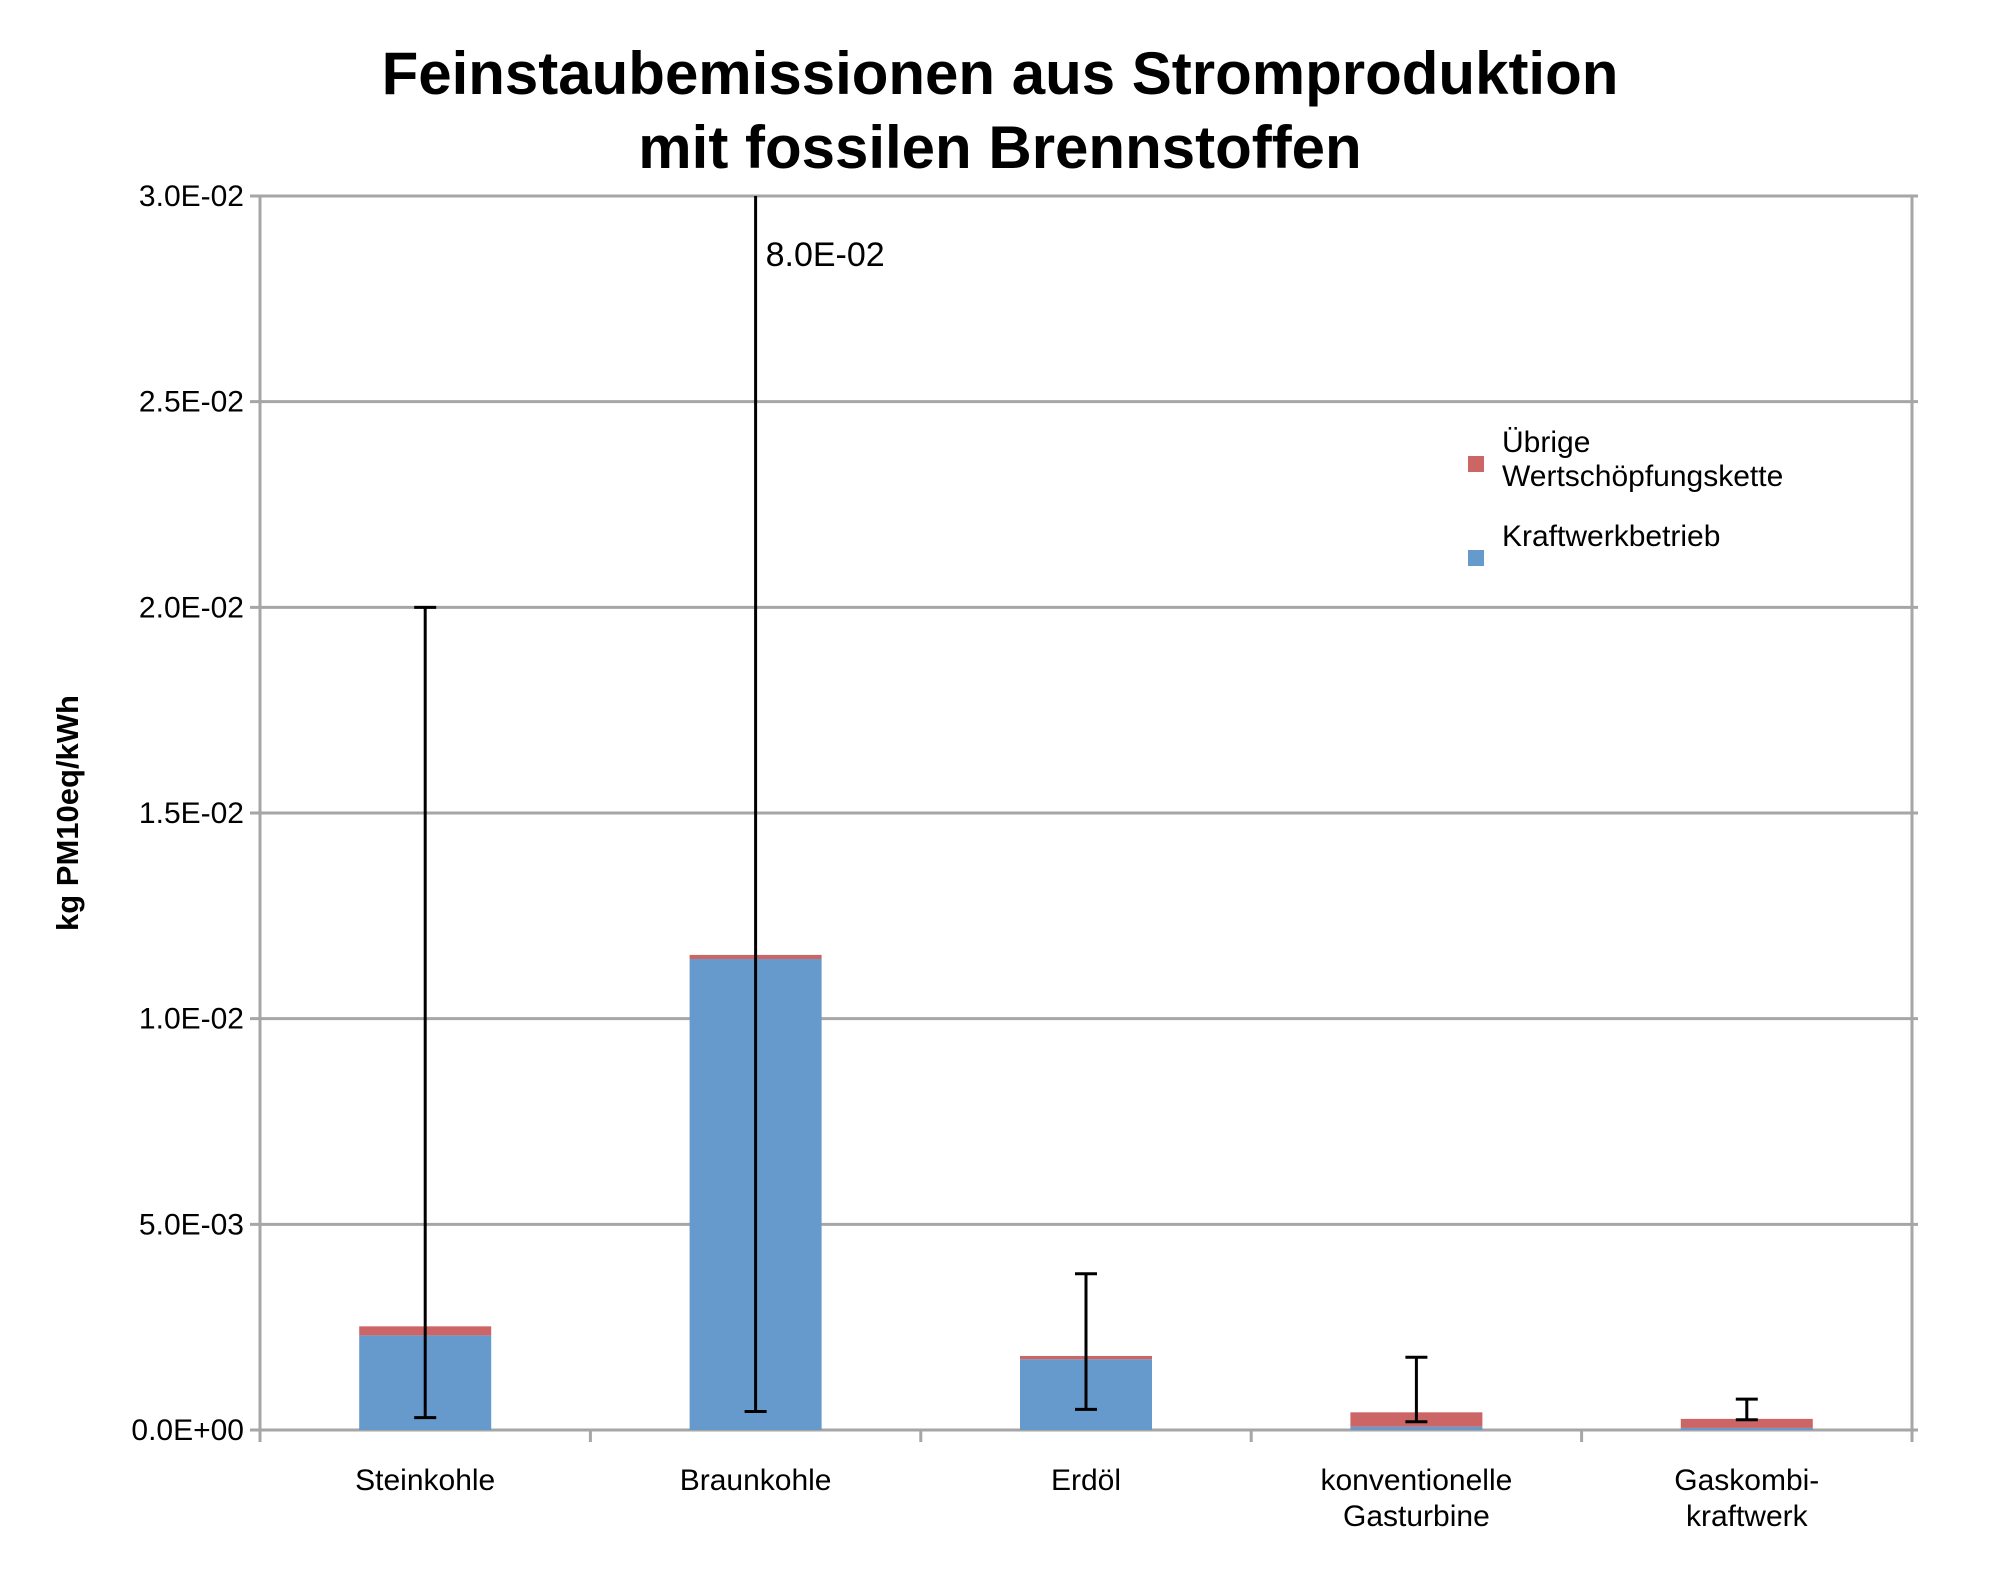 Image resolution: width=2000 pixels, height=1570 pixels. I want to click on bar-uebrige-wertschoepfungskette, so click(1746, 1423).